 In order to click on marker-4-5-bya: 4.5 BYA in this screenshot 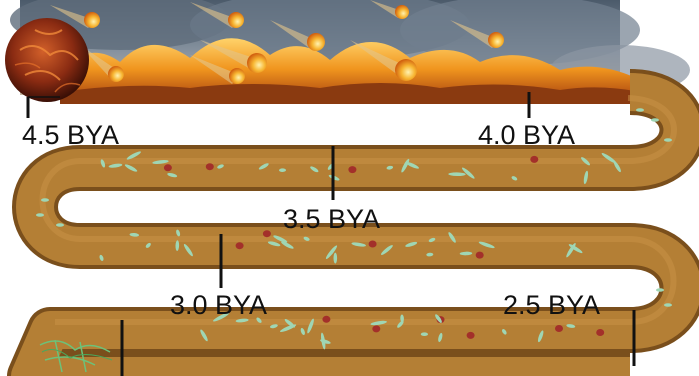, I will do `click(70, 123)`.